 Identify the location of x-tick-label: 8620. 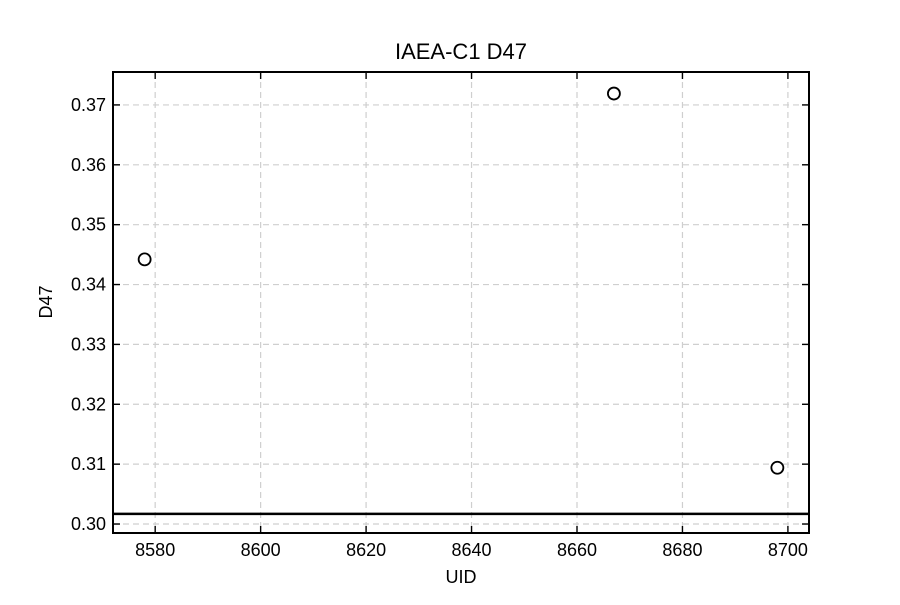
(366, 550).